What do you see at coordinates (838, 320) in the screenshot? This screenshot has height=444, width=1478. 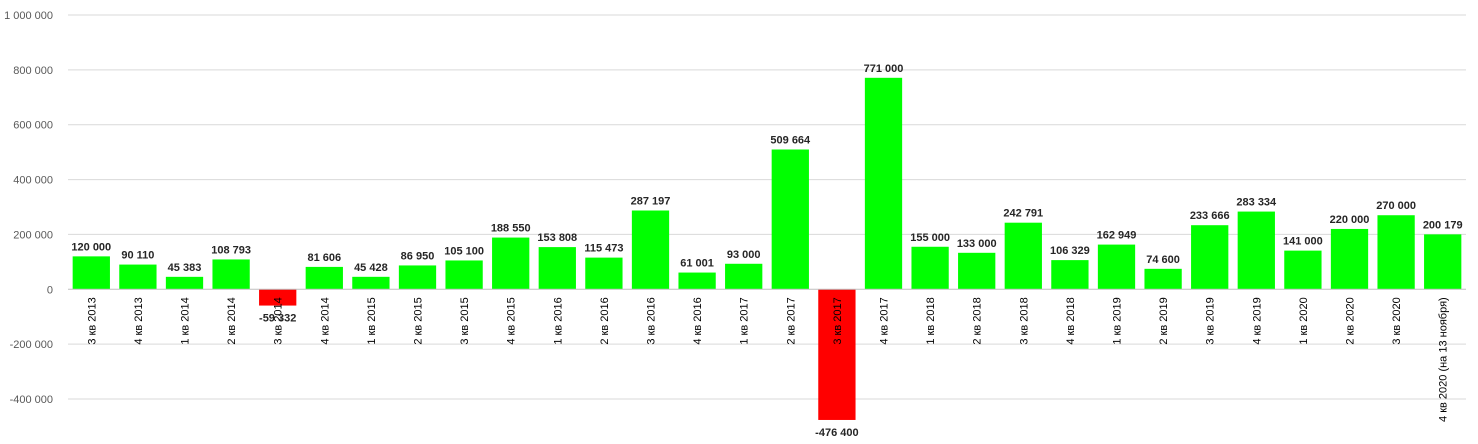 I see `x-tick-label: 3 кв 2017` at bounding box center [838, 320].